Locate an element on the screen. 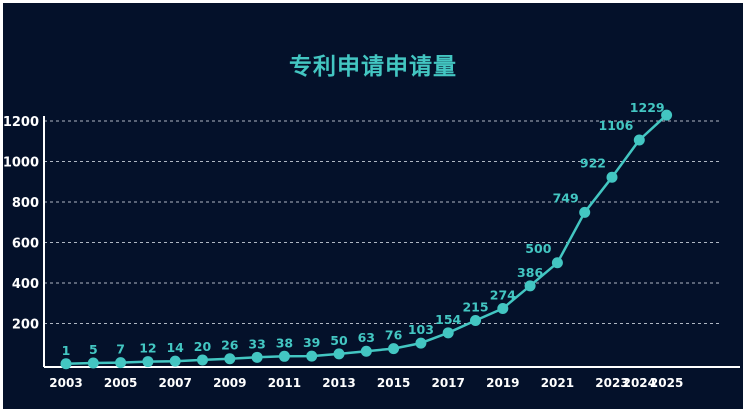  data-point-2021 is located at coordinates (557, 263).